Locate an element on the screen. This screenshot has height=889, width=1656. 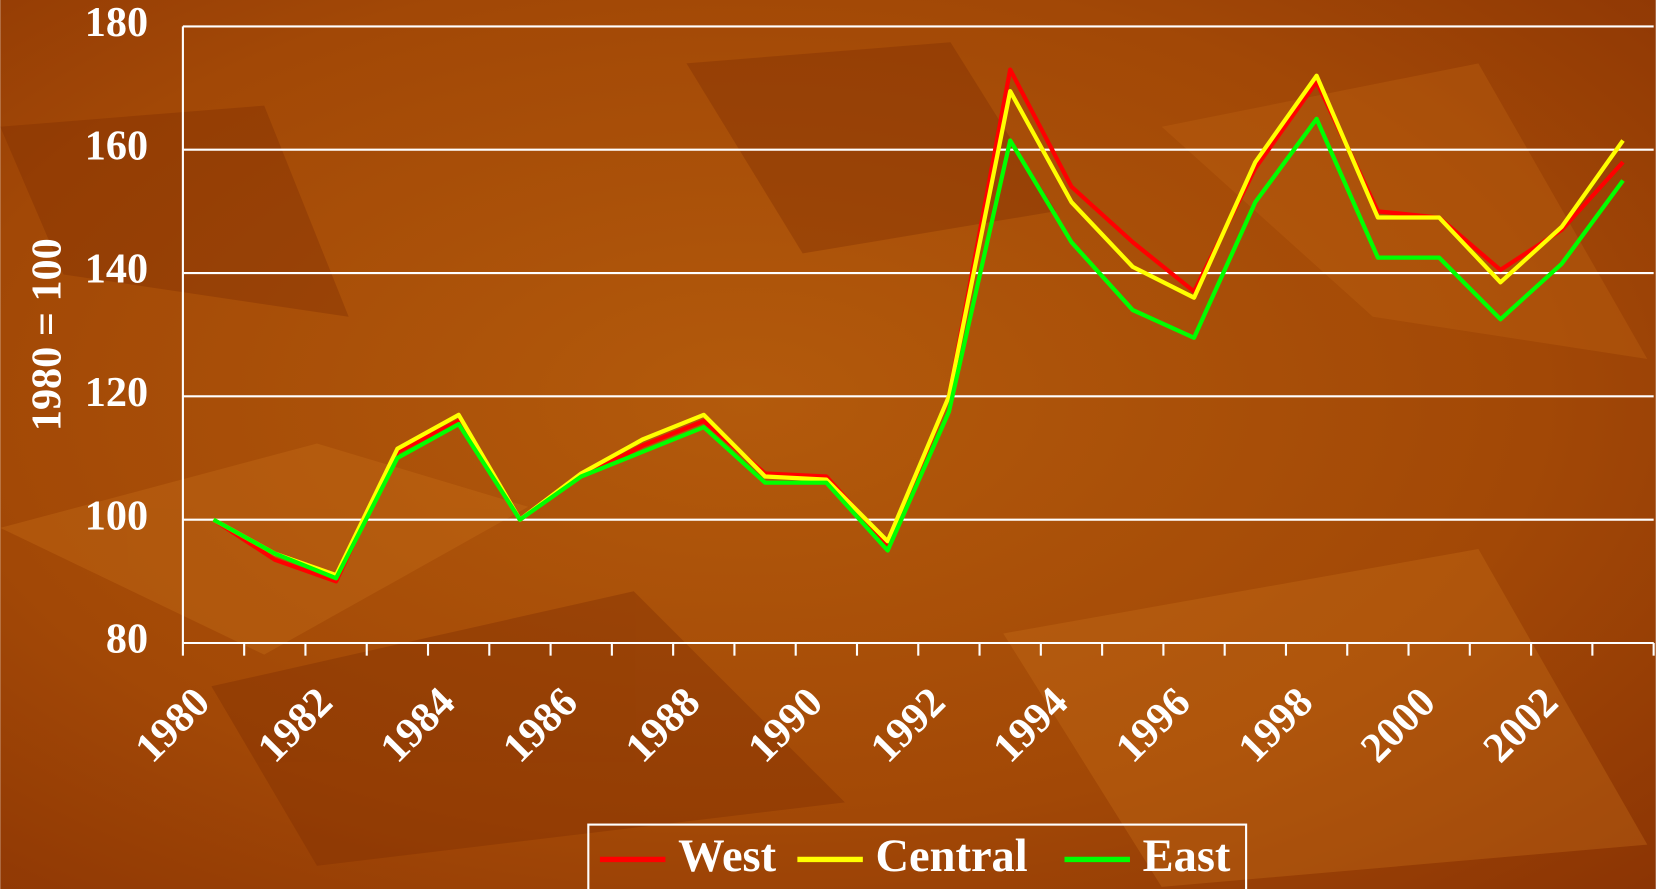
legend-label: Central is located at coordinates (952, 856).